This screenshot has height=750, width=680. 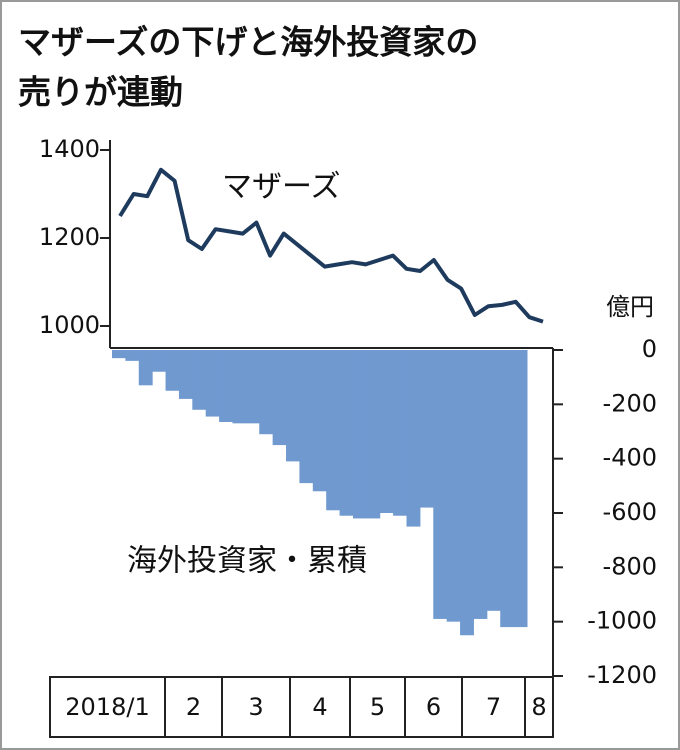 I want to click on unit-label: 億円, so click(x=630, y=307).